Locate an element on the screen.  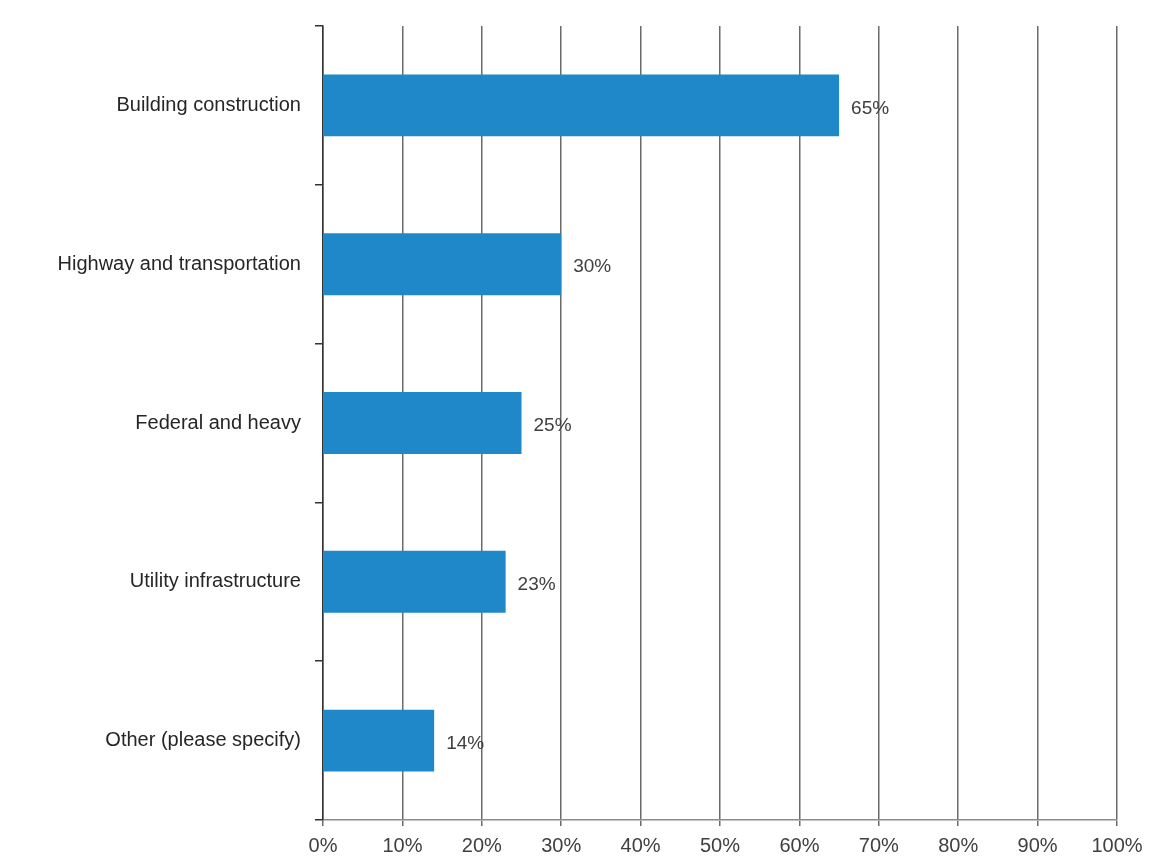
x-tick-label: 40% is located at coordinates (640, 844).